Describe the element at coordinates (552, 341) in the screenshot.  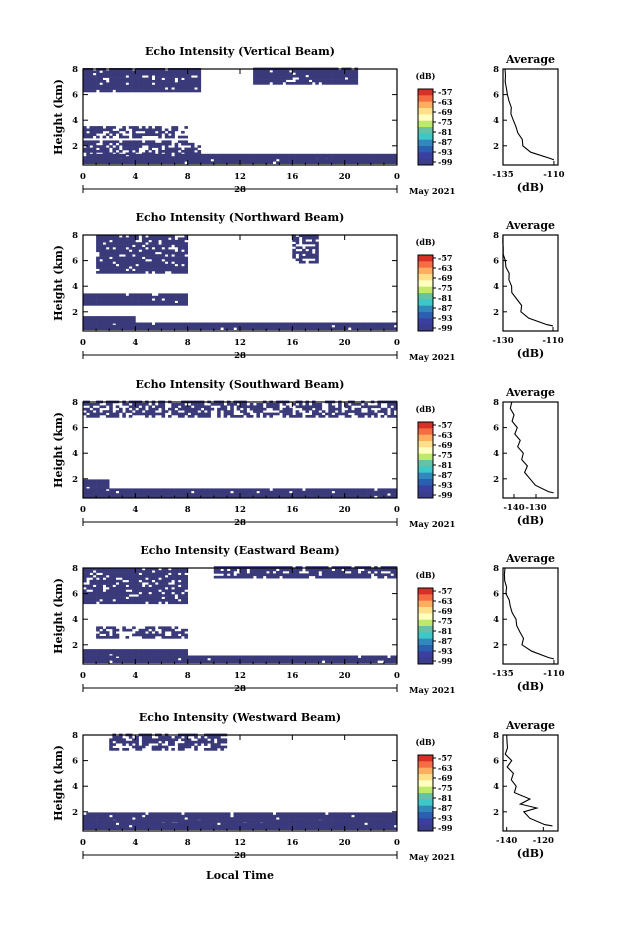
I see `profile-x-tick-label: -110` at that location.